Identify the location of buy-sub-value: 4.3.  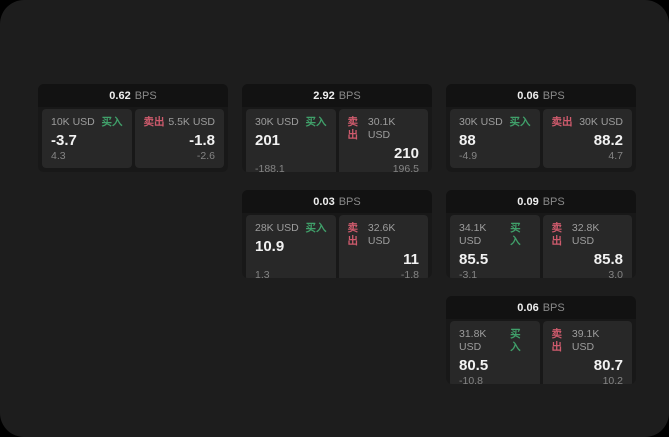
(58, 156).